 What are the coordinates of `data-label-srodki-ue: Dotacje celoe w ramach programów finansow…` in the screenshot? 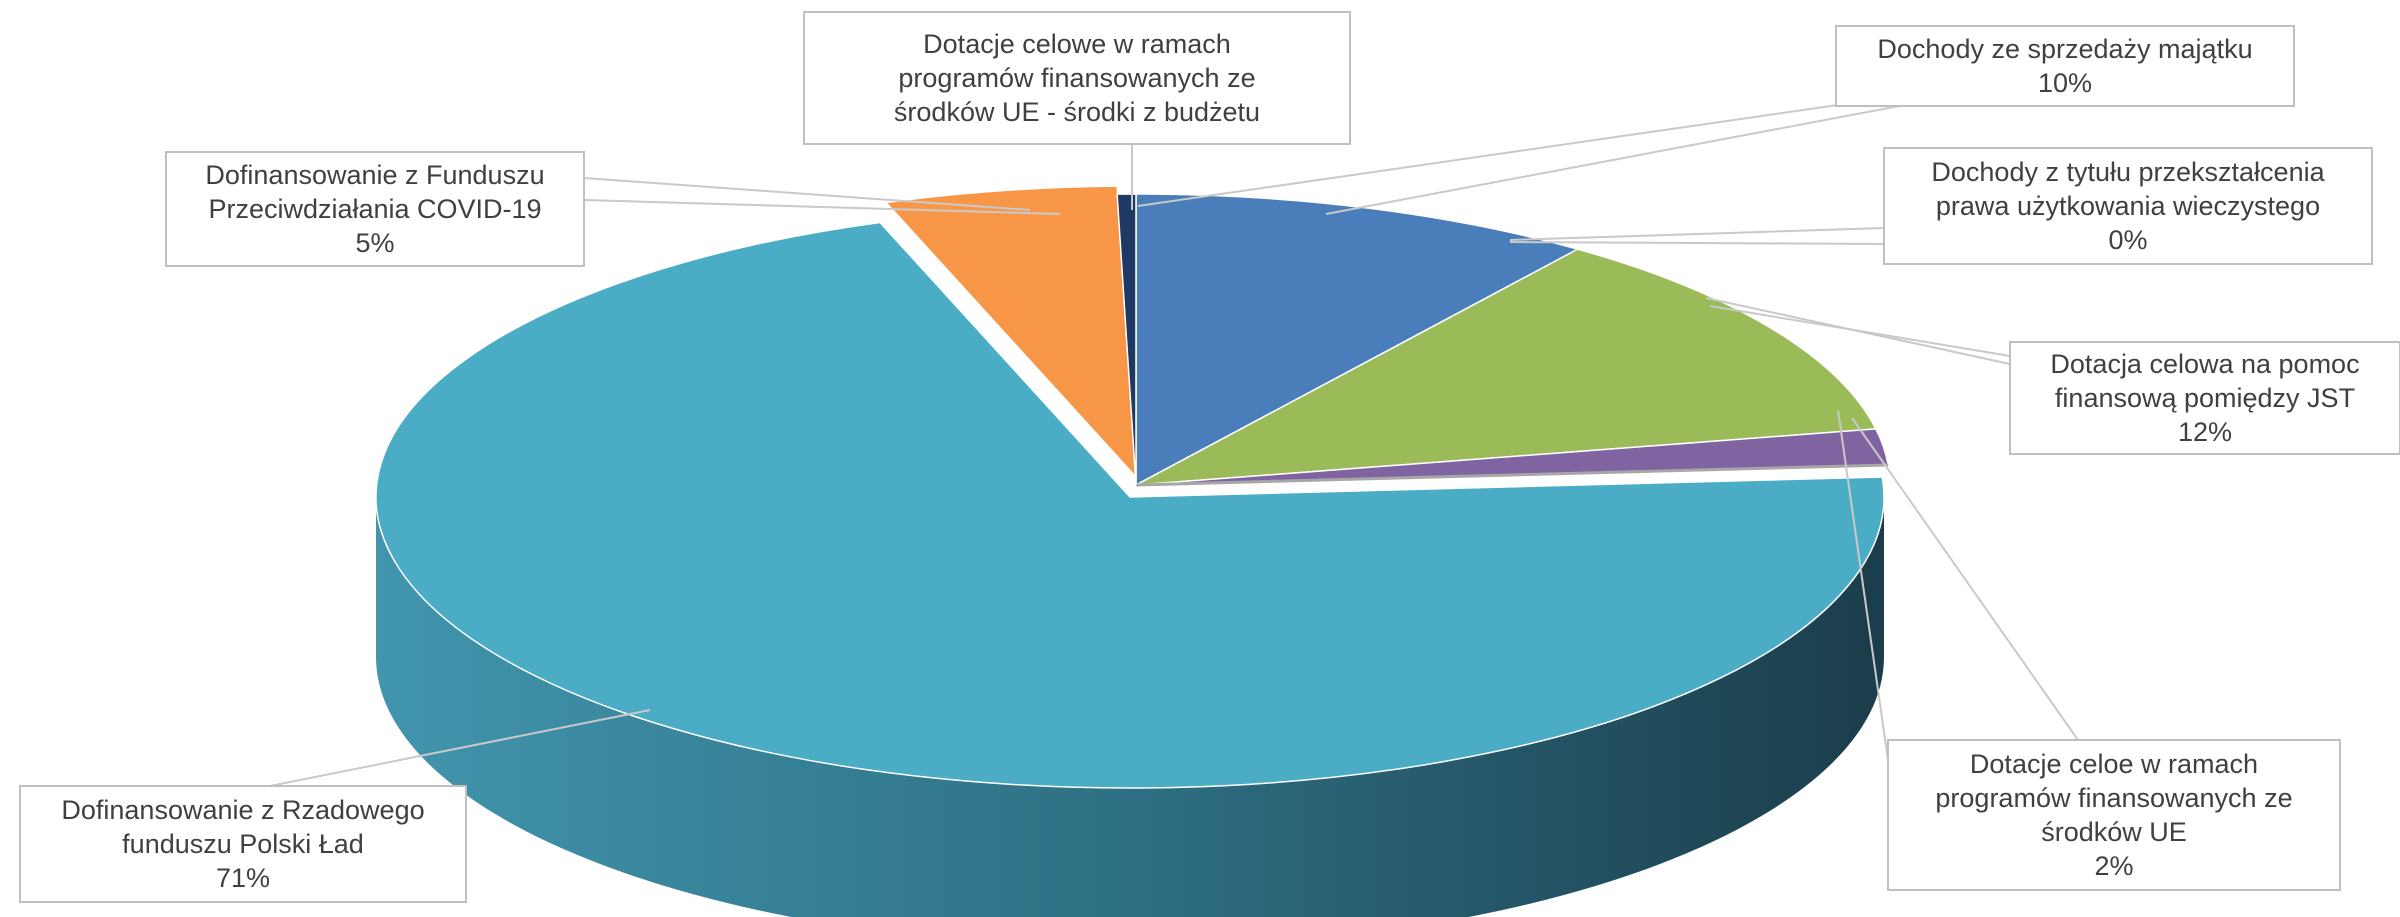 It's located at (2114, 815).